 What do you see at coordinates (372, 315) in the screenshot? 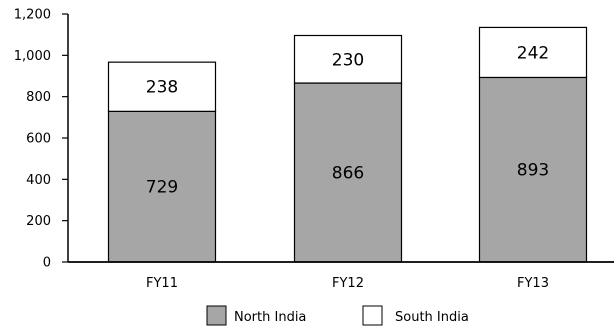
I see `legend-swatch-south-india` at bounding box center [372, 315].